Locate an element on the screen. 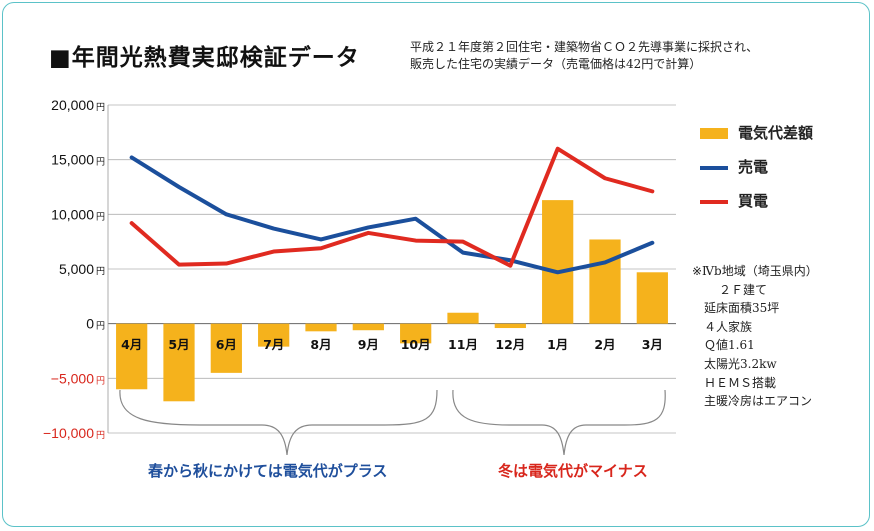 The width and height of the screenshot is (874, 531). legend-swatch-bar is located at coordinates (714, 133).